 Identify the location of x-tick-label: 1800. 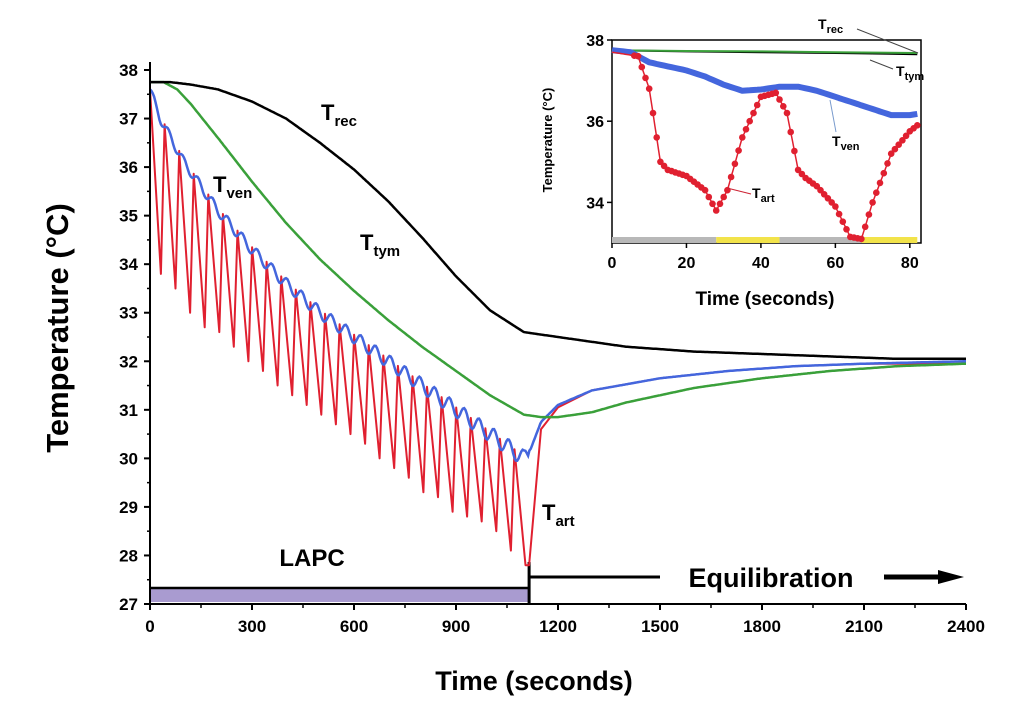
(762, 626).